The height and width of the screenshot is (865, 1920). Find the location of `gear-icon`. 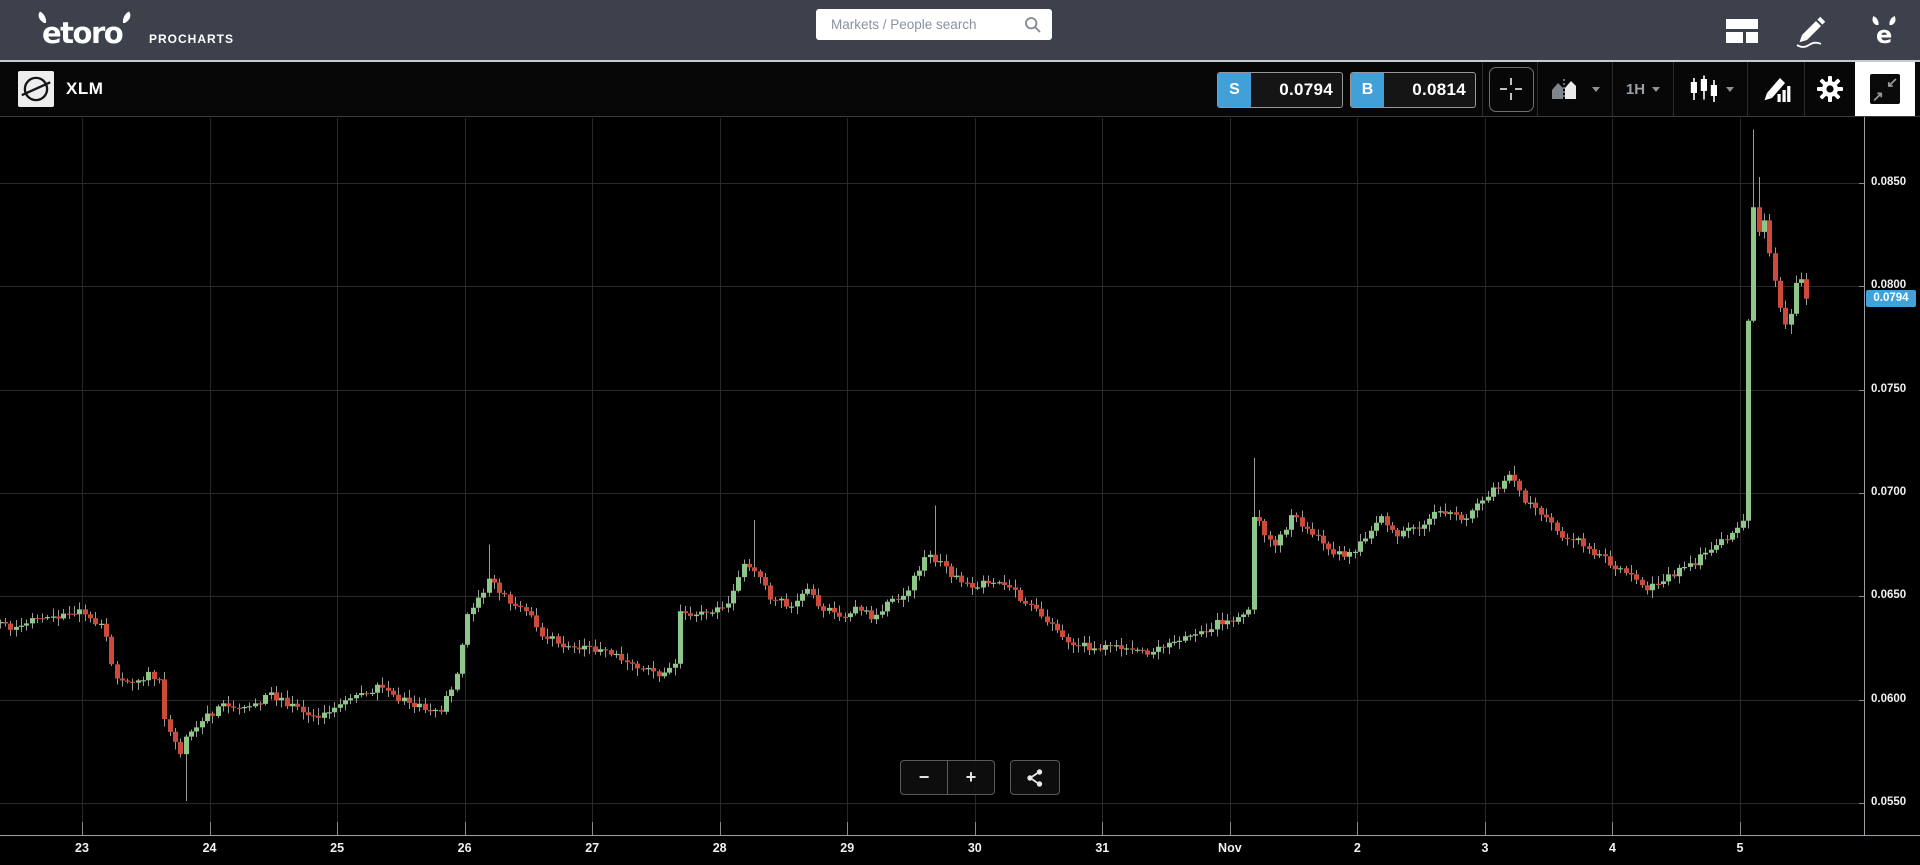

gear-icon is located at coordinates (1830, 89).